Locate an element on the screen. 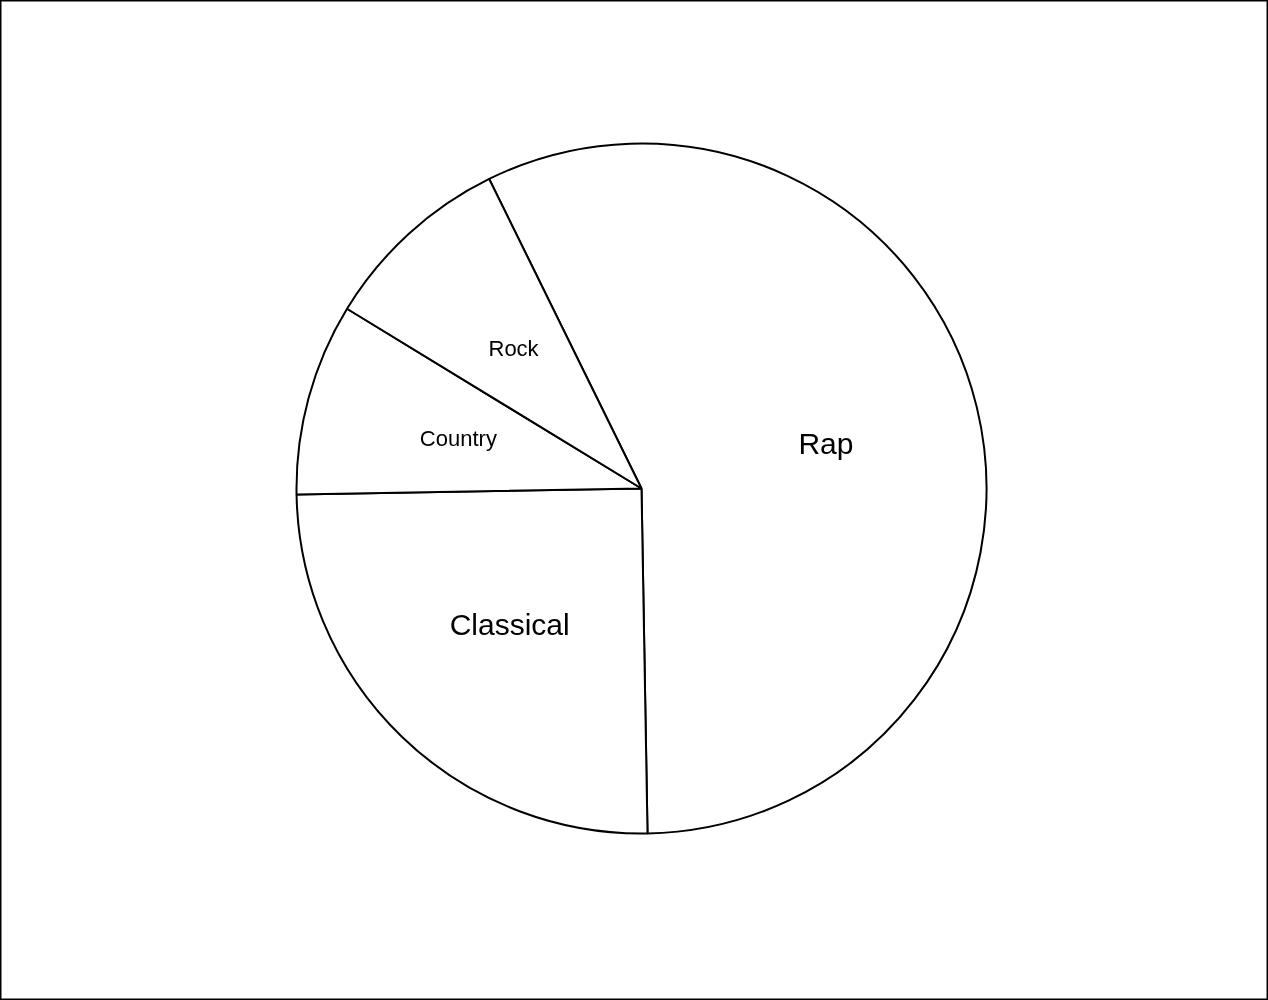 The height and width of the screenshot is (1000, 1268). slice-label: Rock is located at coordinates (514, 348).